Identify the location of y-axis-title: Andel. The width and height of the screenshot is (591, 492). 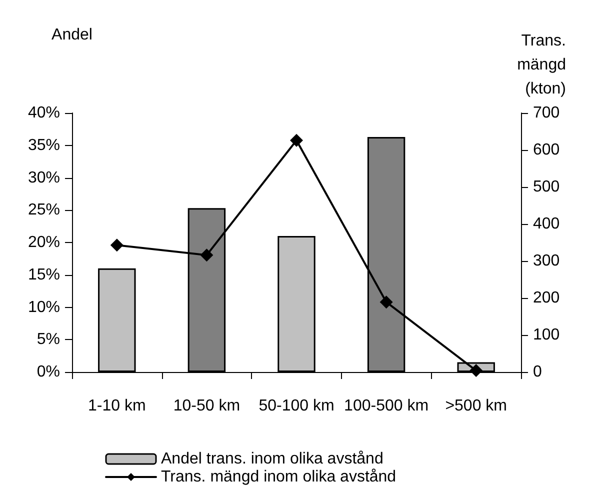
(72, 35).